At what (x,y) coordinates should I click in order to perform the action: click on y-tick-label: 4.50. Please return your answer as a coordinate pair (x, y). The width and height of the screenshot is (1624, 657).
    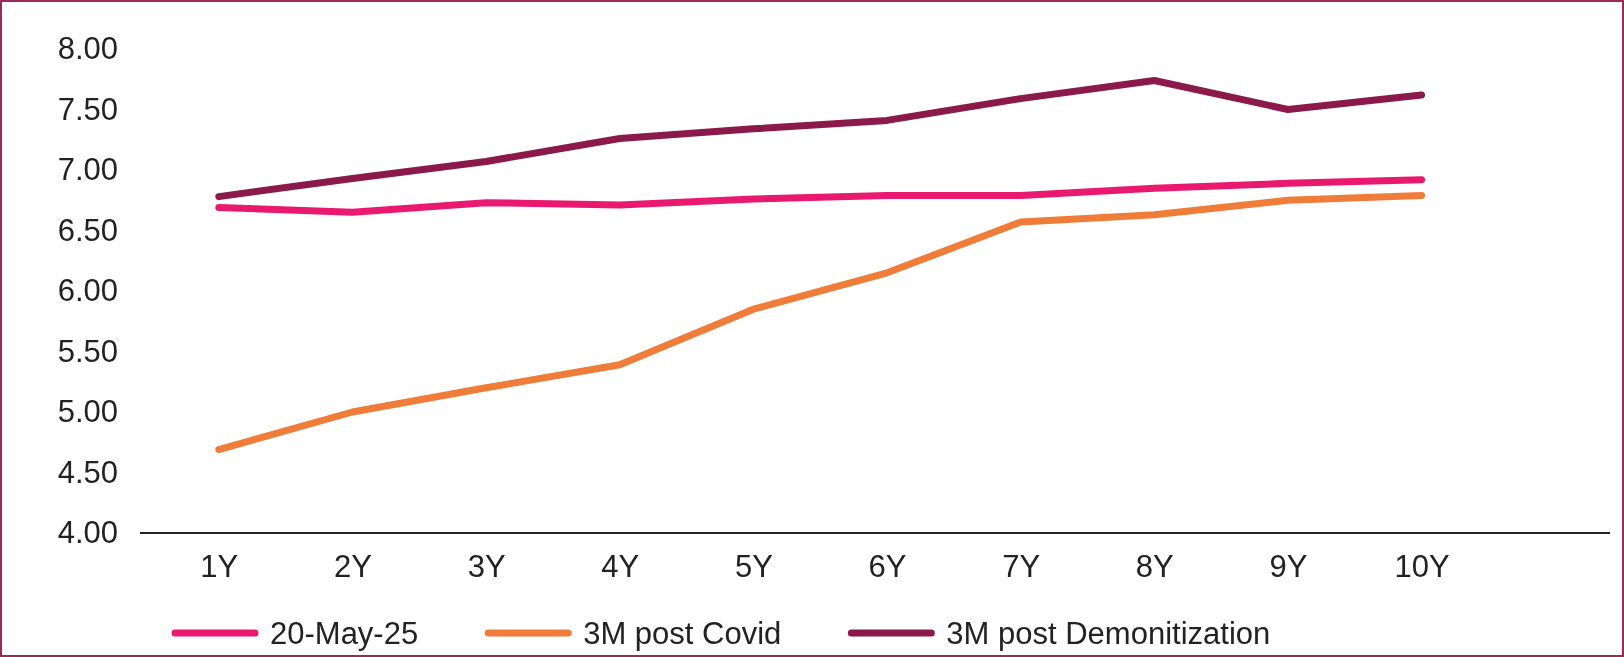
    Looking at the image, I should click on (87, 472).